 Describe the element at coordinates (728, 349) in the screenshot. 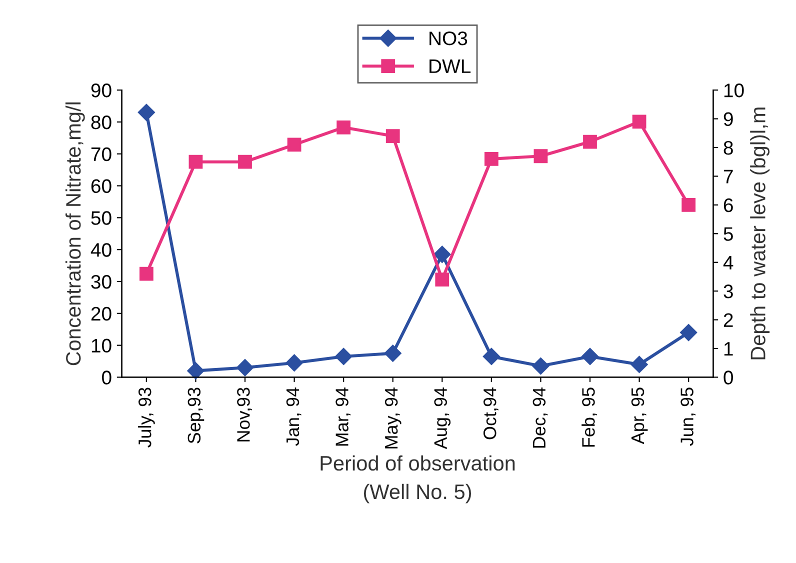

I see `y2-tick-label: 1` at that location.